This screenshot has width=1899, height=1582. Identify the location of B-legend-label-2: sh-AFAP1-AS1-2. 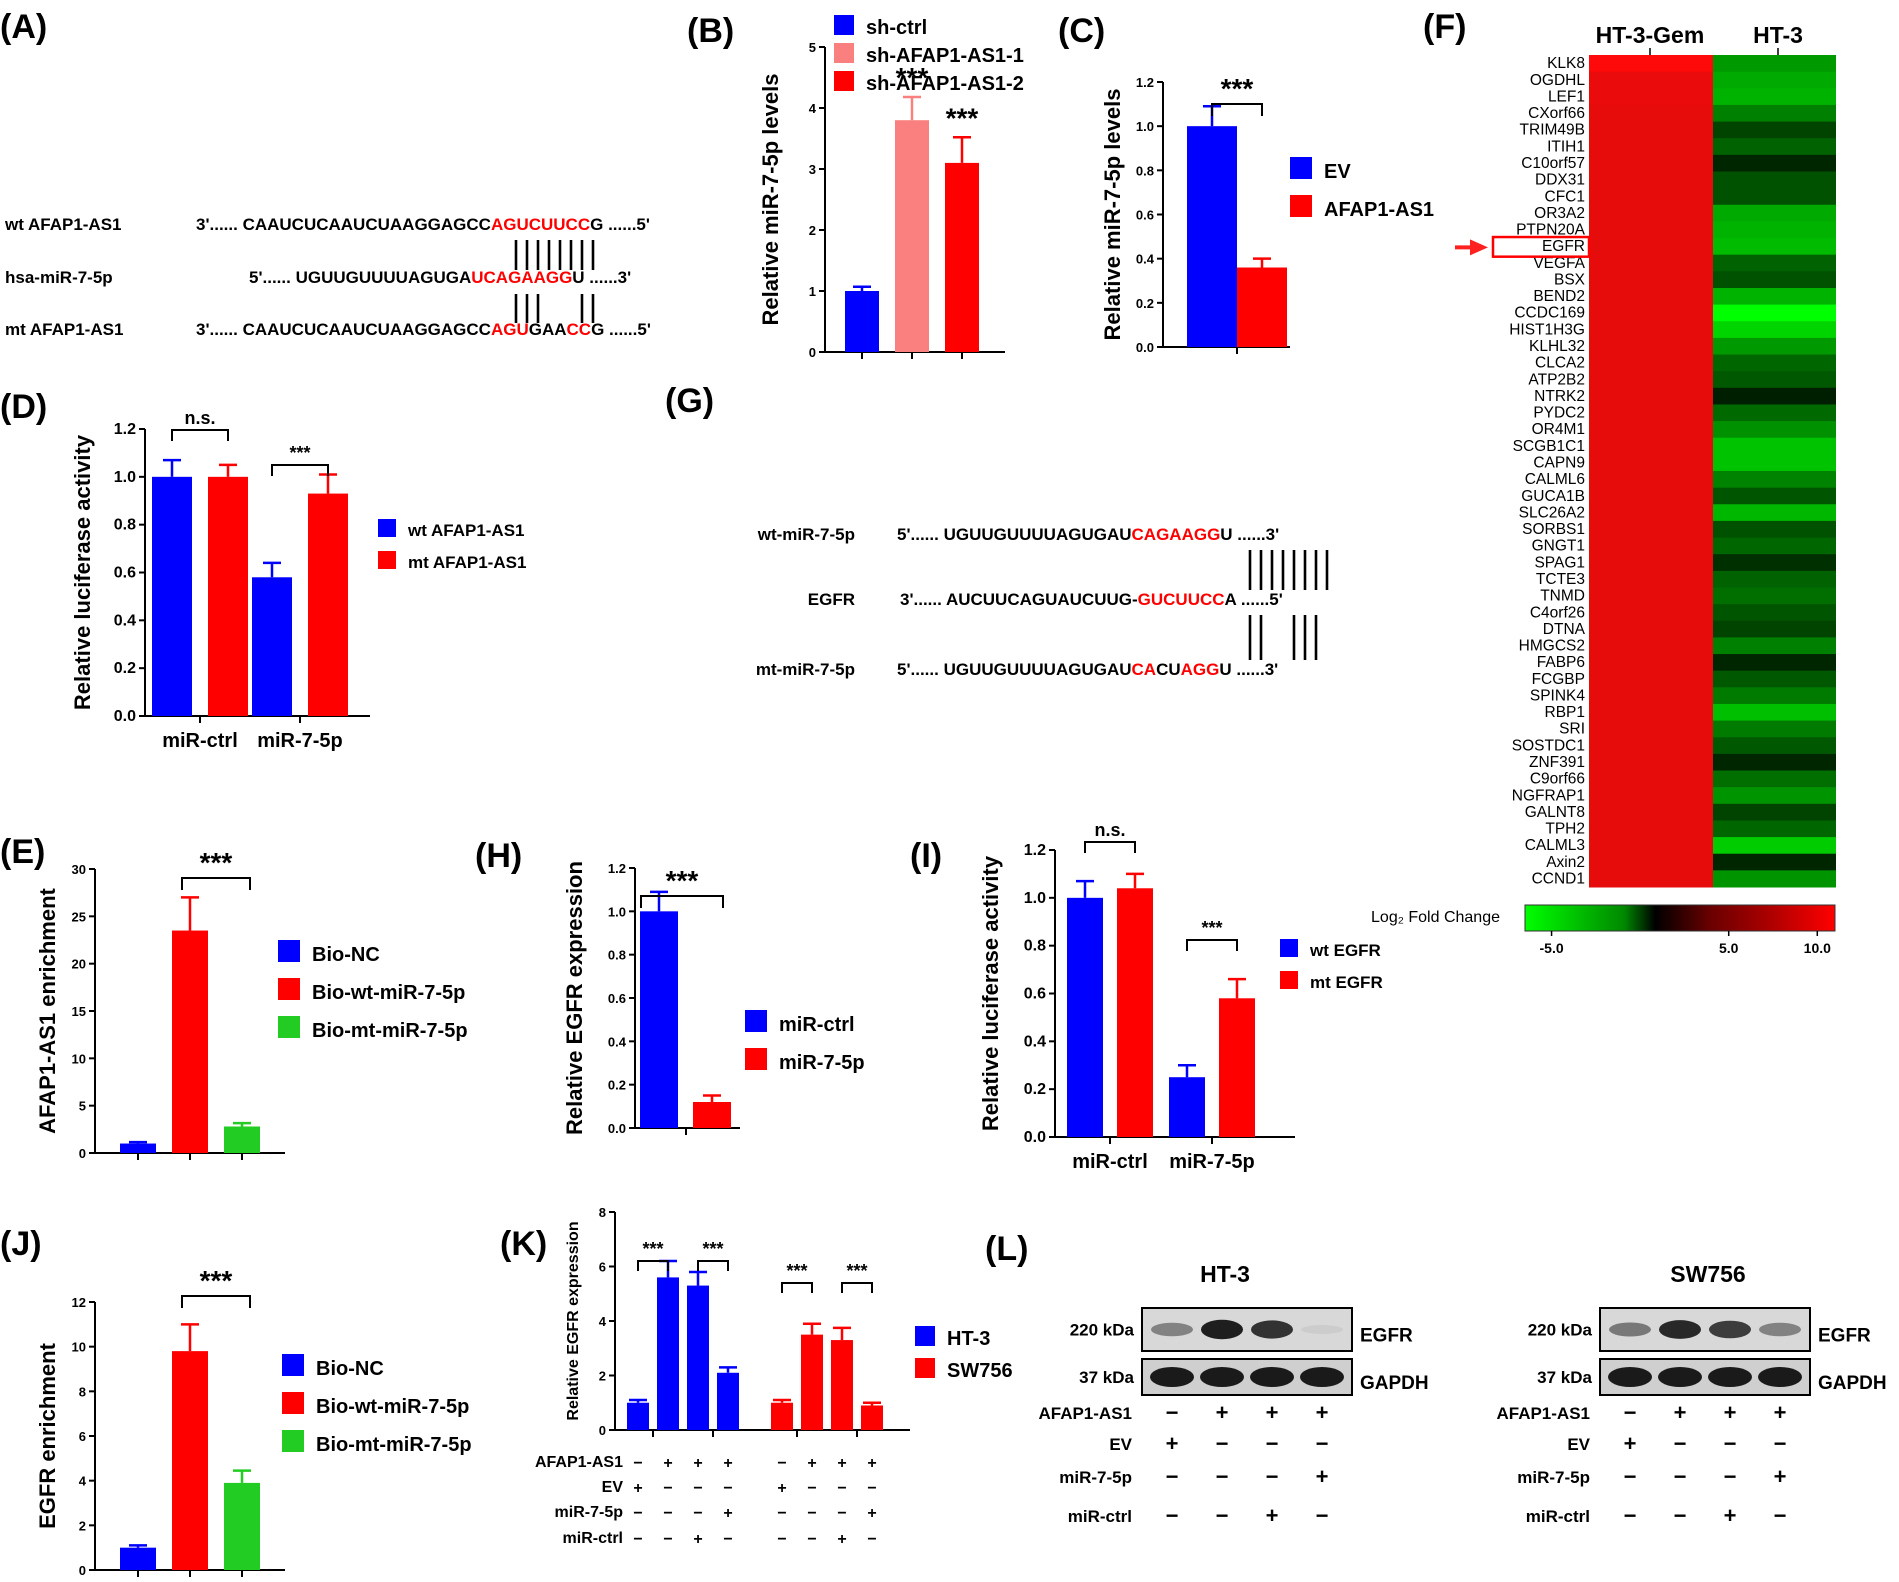
(945, 84).